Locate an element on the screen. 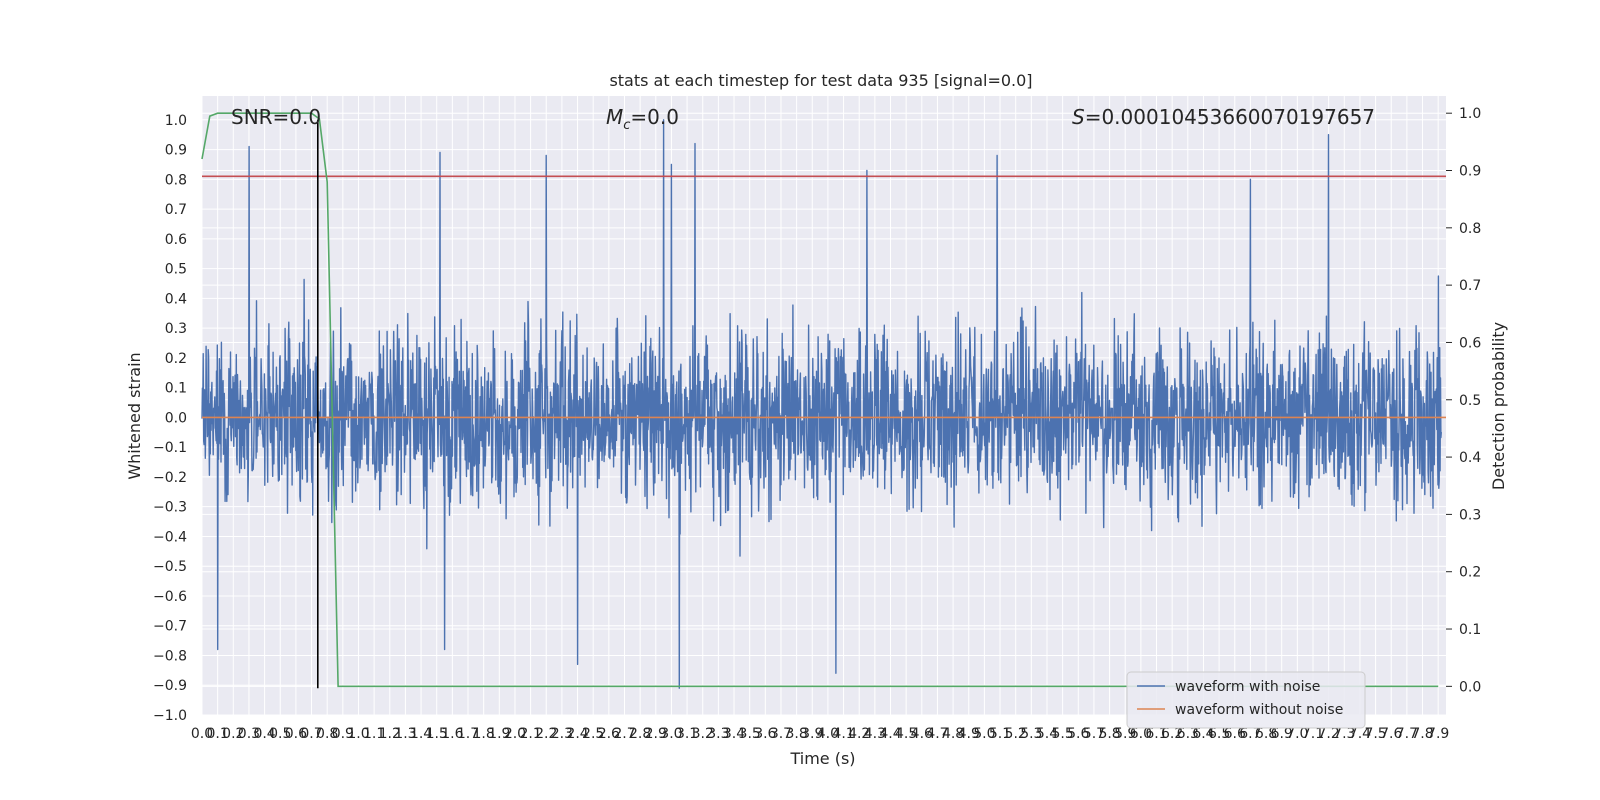  x-tick-label: 0.6 is located at coordinates (296, 734).